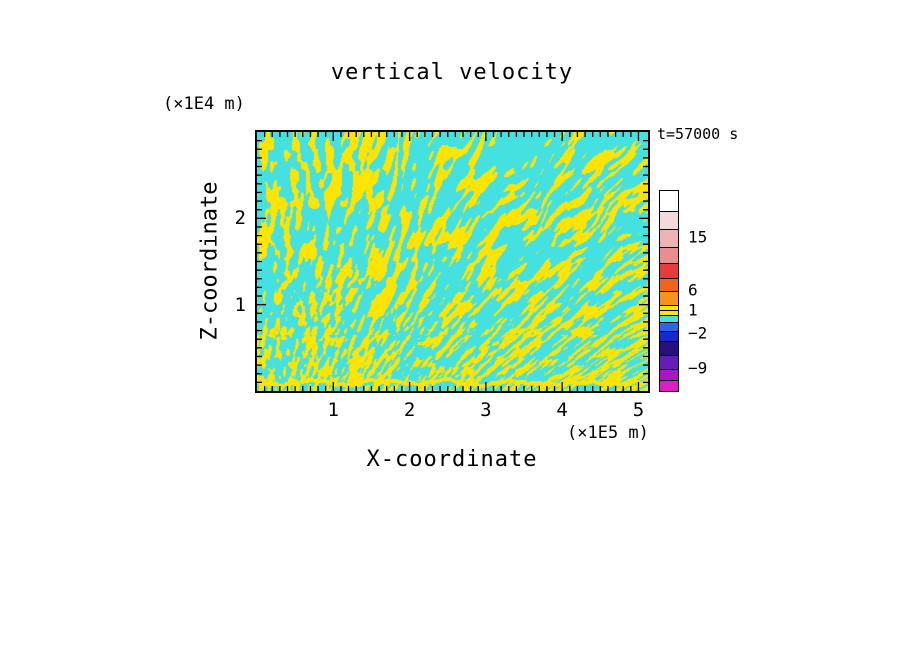 The image size is (904, 654). What do you see at coordinates (698, 333) in the screenshot?
I see `colorbar-tick-label: −2` at bounding box center [698, 333].